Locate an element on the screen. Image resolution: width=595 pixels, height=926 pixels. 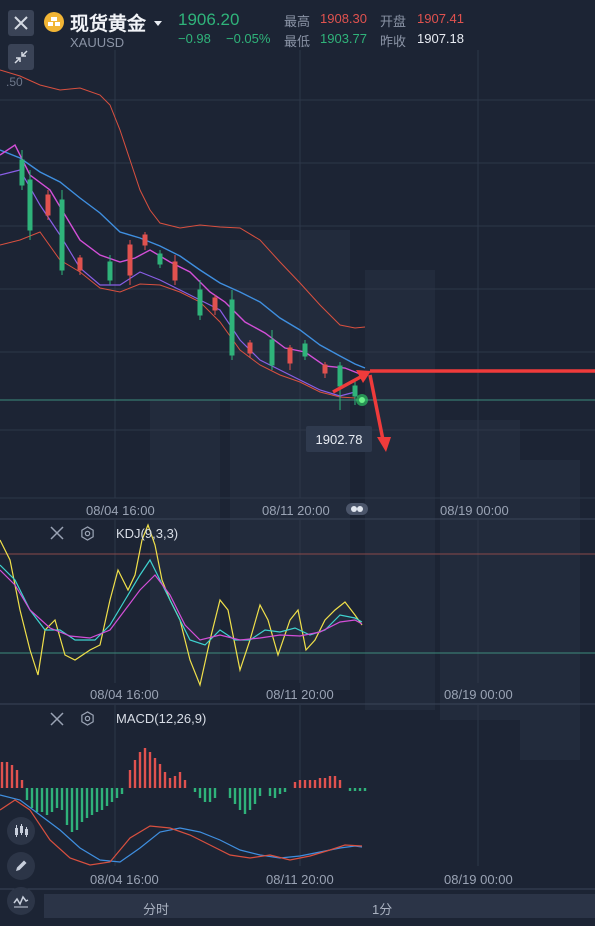
kdj-settings-button is located at coordinates (87, 536).